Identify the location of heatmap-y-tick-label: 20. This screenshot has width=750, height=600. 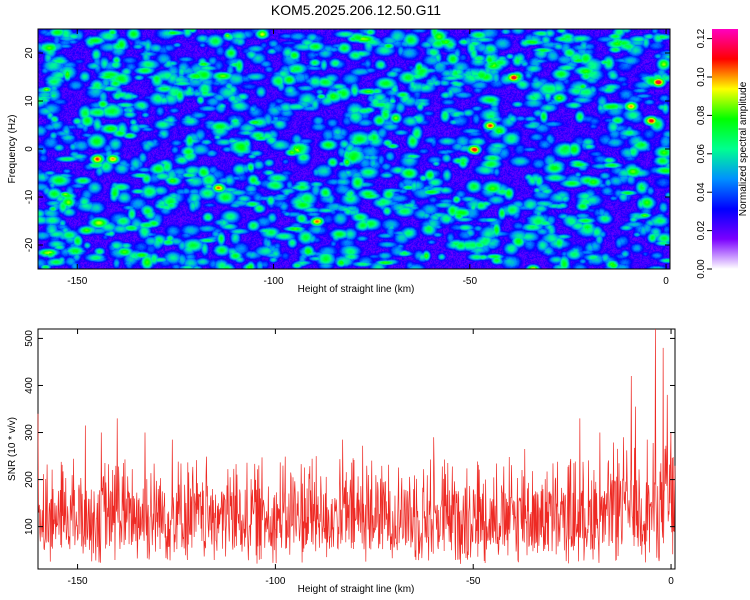
(29, 53).